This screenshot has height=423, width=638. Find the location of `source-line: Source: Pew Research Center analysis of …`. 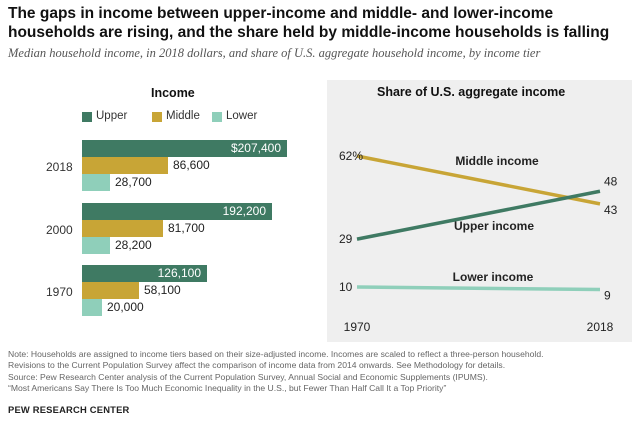

source-line: Source: Pew Research Center analysis of … is located at coordinates (248, 376).